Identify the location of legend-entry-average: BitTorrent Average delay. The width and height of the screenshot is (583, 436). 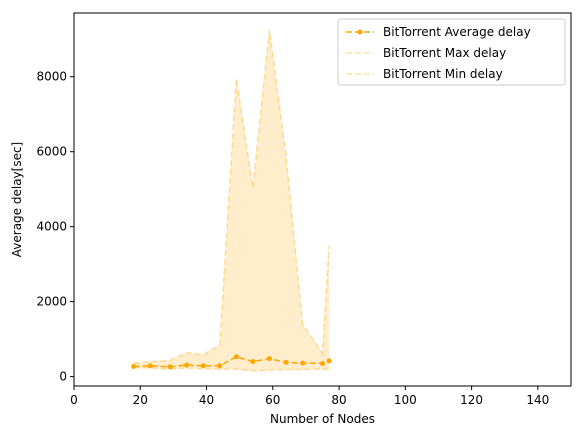
(438, 32).